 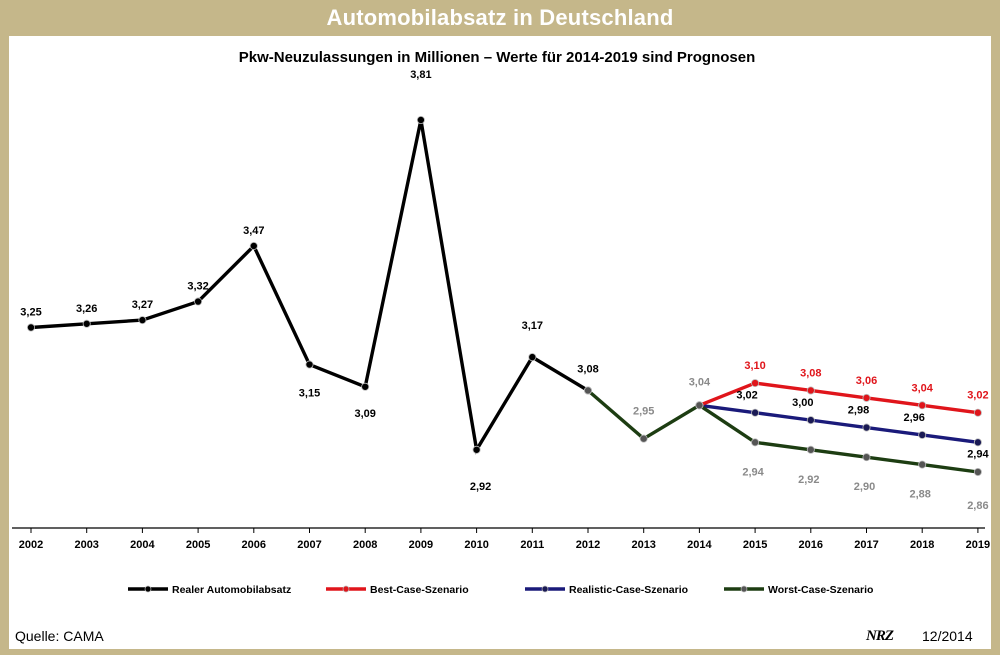 I want to click on data-label-best: 3,06, so click(x=866, y=381).